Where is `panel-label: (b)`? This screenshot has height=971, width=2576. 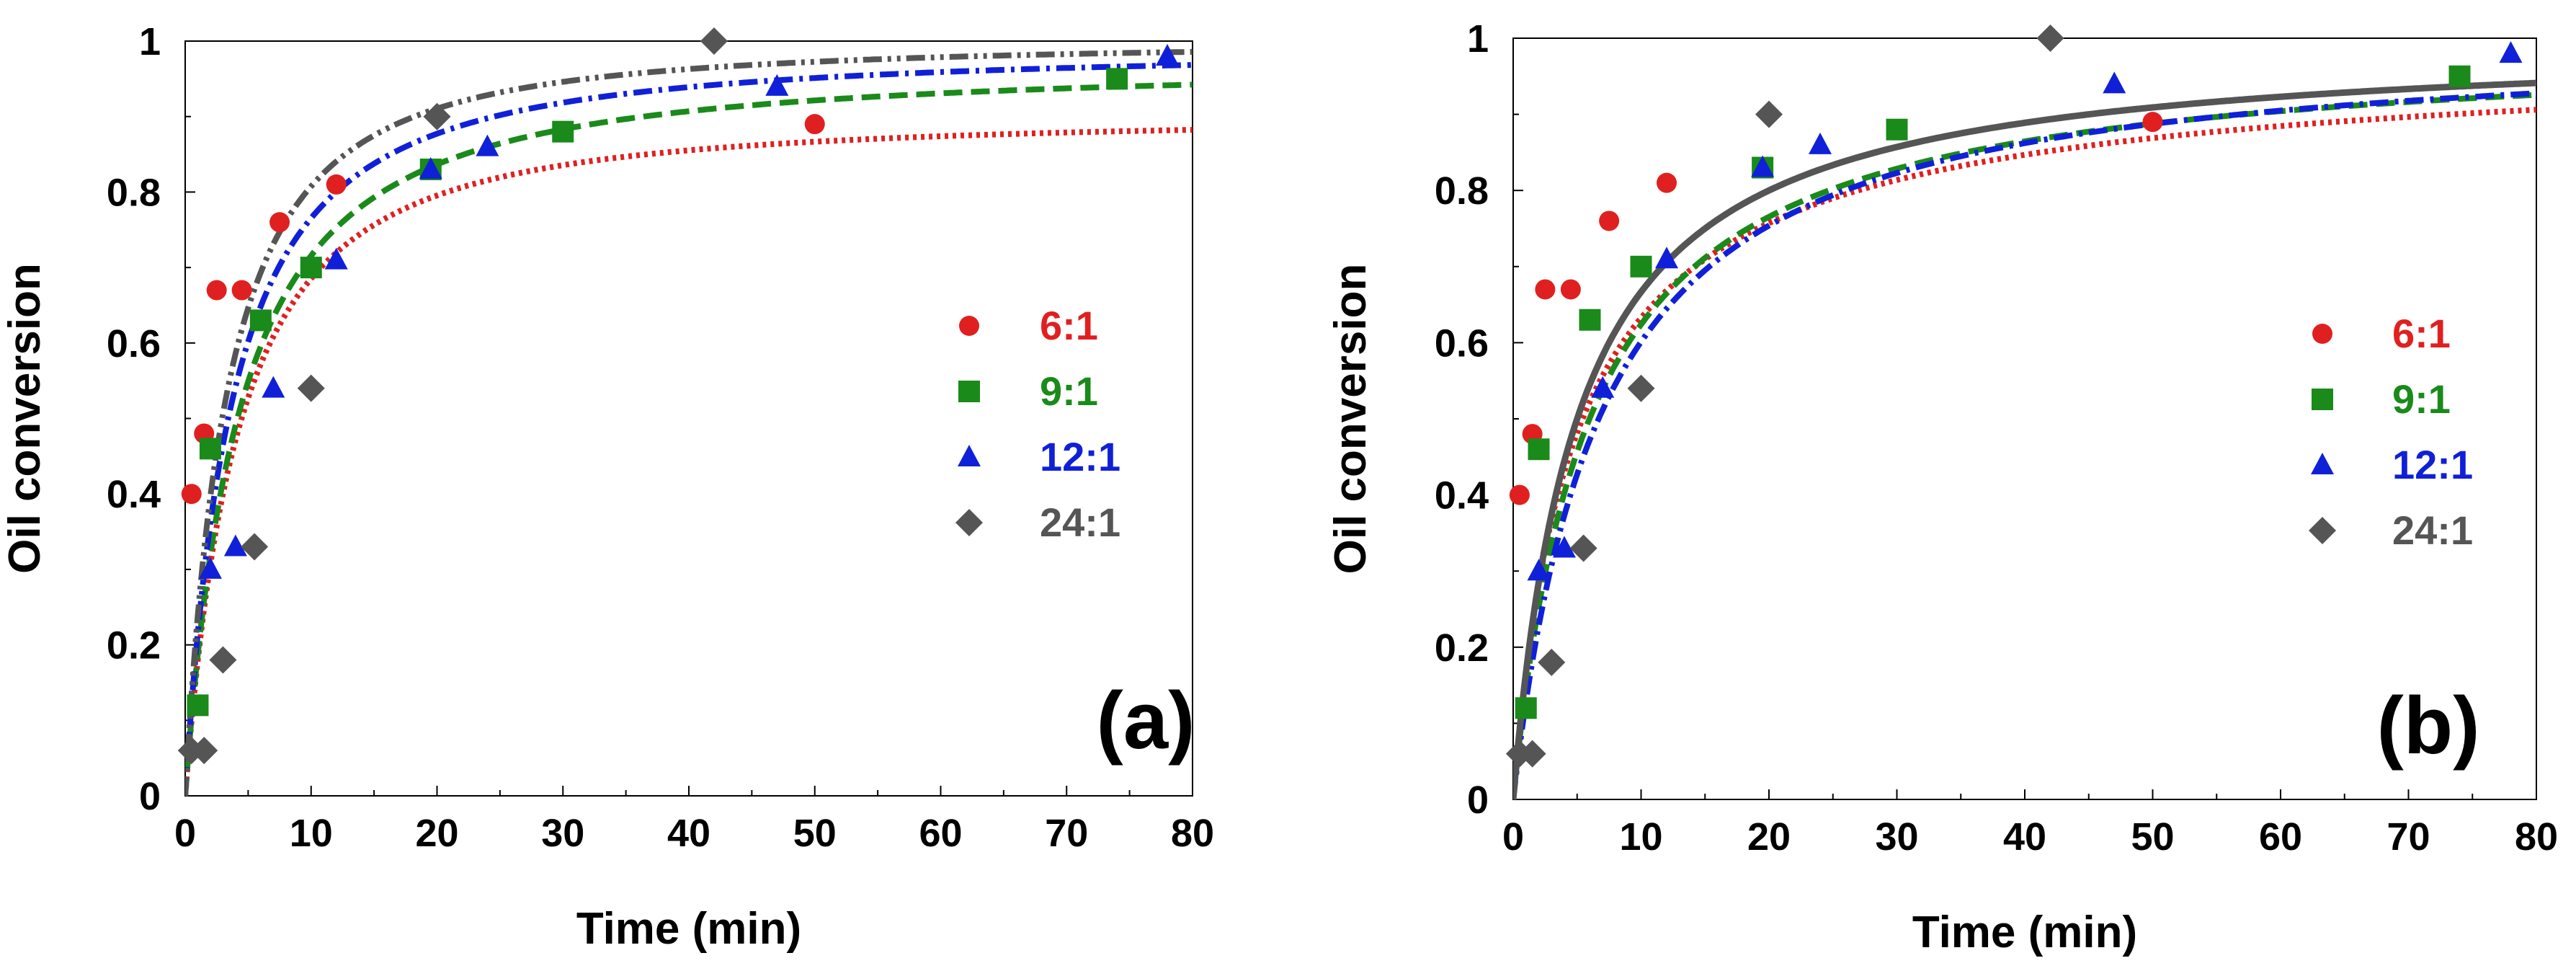
panel-label: (b) is located at coordinates (2427, 726).